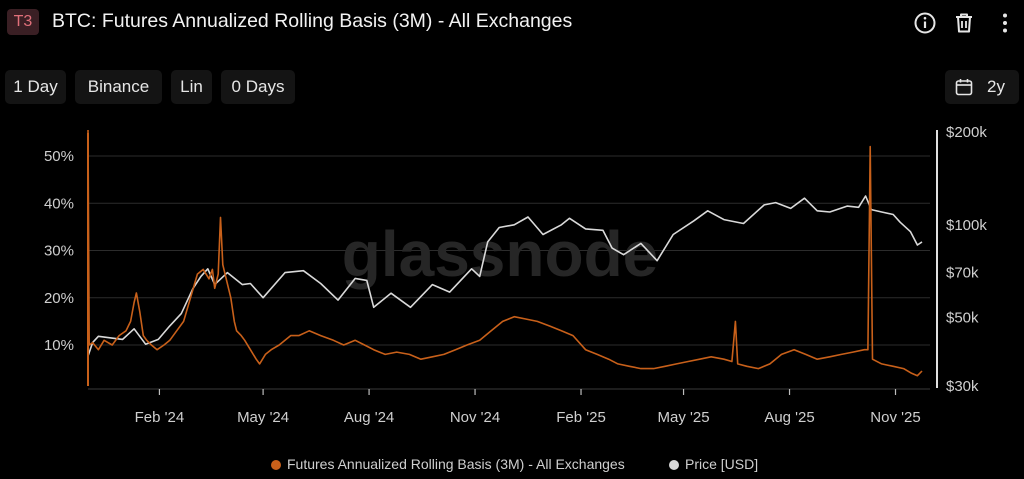 This screenshot has width=1024, height=479. What do you see at coordinates (59, 203) in the screenshot?
I see `y-left-tick-label: 40%` at bounding box center [59, 203].